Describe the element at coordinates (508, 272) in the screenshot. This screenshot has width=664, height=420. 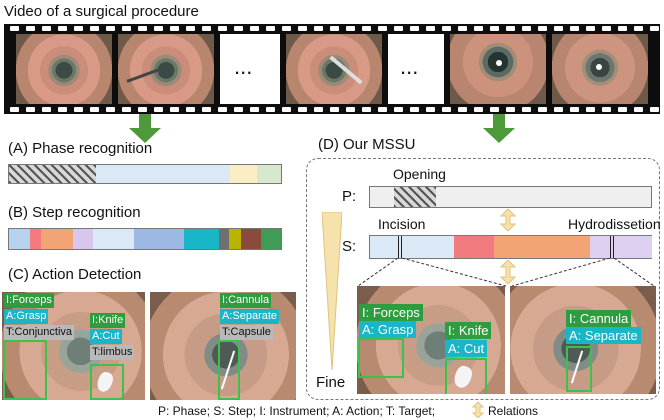
I see `relation-arrow-icon` at that location.